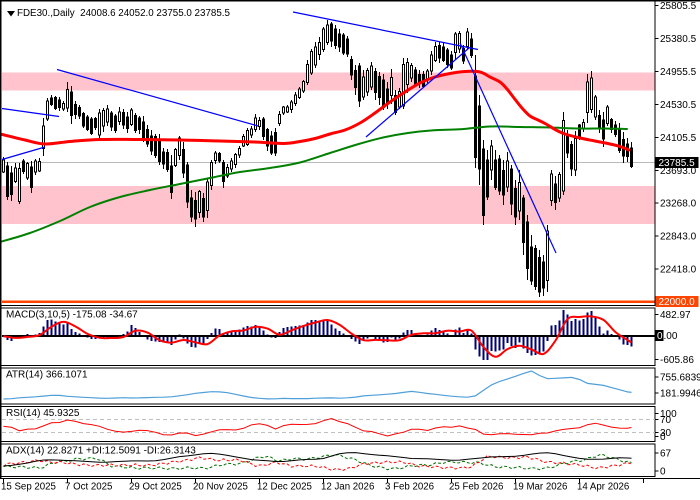 This screenshot has height=500, width=700. I want to click on svg-text: 25 Feb 2026, so click(476, 487).